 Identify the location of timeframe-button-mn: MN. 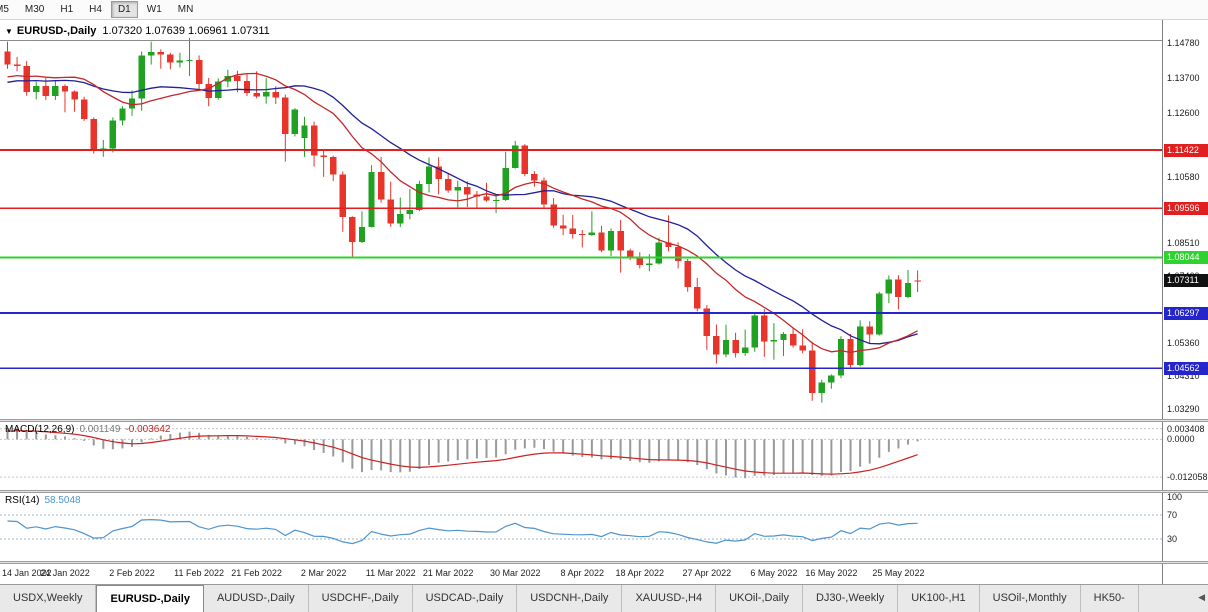
(185, 9).